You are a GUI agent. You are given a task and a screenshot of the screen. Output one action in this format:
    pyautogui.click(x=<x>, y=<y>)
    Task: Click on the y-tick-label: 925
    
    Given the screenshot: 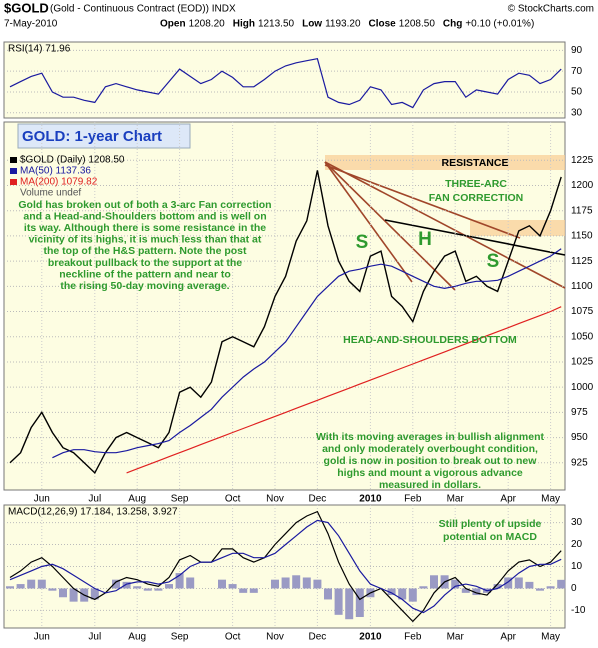 What is the action you would take?
    pyautogui.click(x=579, y=462)
    